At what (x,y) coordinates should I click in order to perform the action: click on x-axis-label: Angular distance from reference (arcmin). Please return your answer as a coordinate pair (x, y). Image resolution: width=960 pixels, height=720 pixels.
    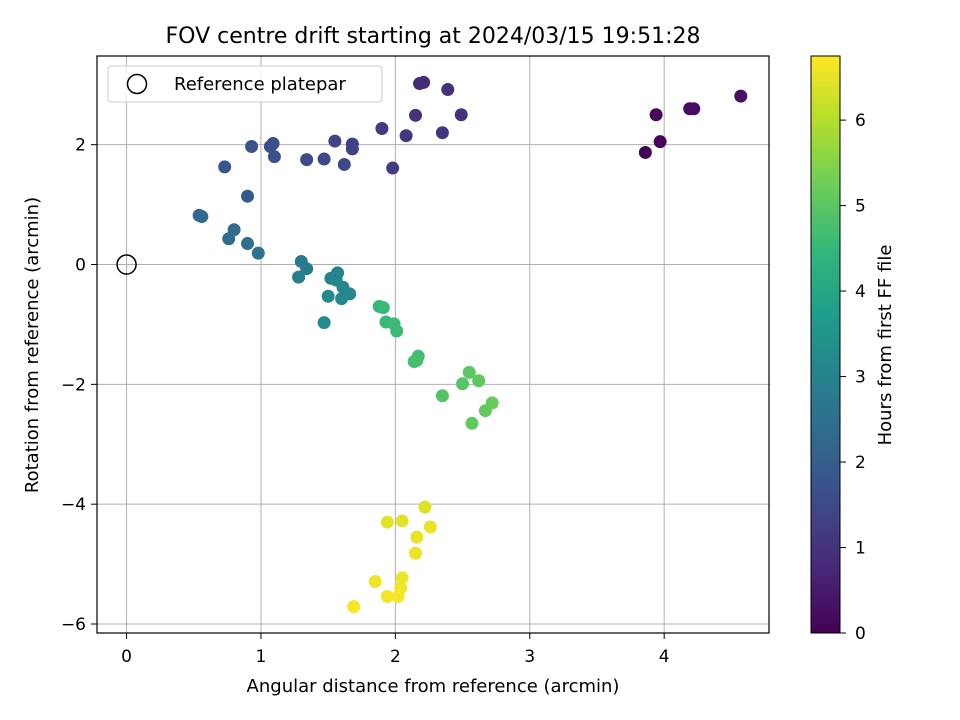
    Looking at the image, I should click on (433, 686).